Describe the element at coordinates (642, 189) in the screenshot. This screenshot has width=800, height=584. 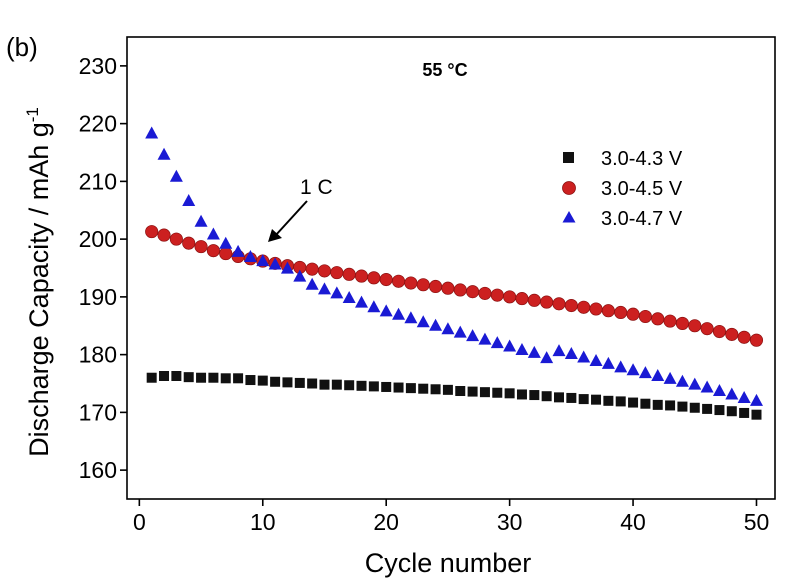
I see `legend-label-series-2: 3.0-4.5 V` at that location.